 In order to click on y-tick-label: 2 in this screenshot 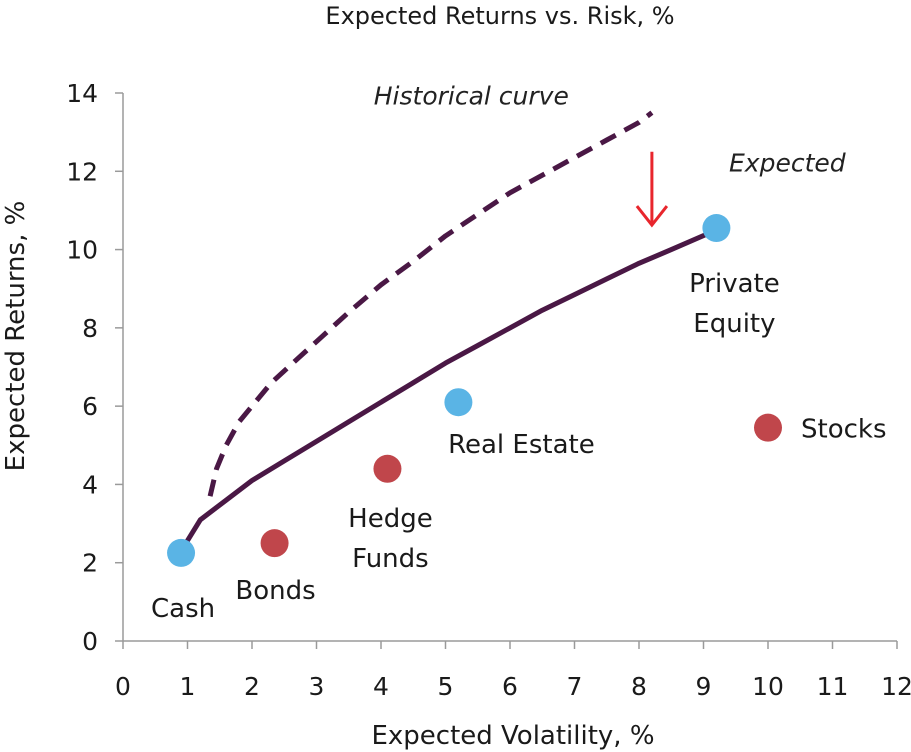, I will do `click(90, 563)`.